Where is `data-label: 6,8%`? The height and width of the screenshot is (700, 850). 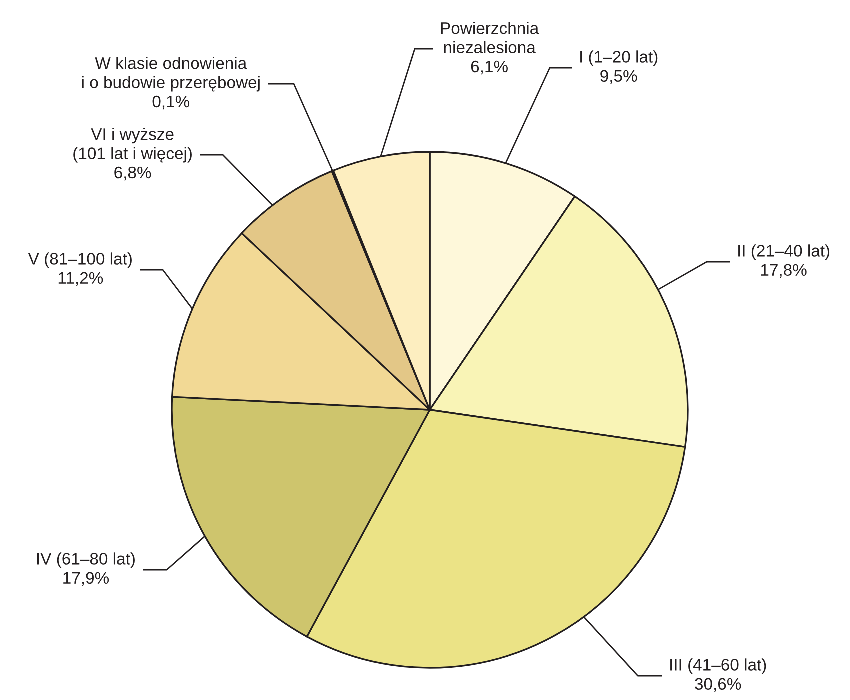
data-label: 6,8% is located at coordinates (133, 173).